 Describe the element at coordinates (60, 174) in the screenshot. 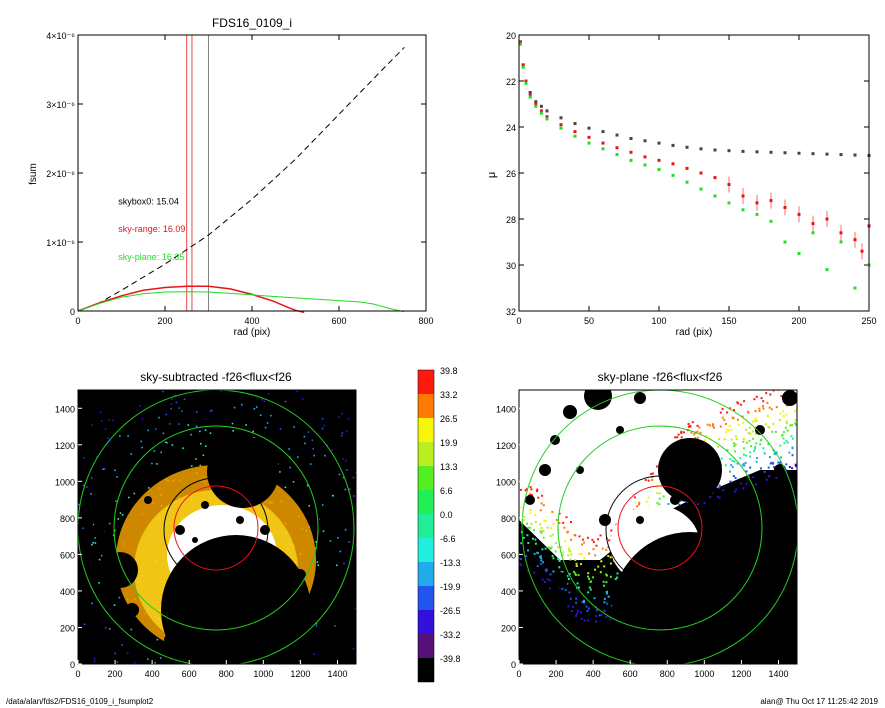

I see `panel1-ytick-label: 2×10⁻⁶` at that location.